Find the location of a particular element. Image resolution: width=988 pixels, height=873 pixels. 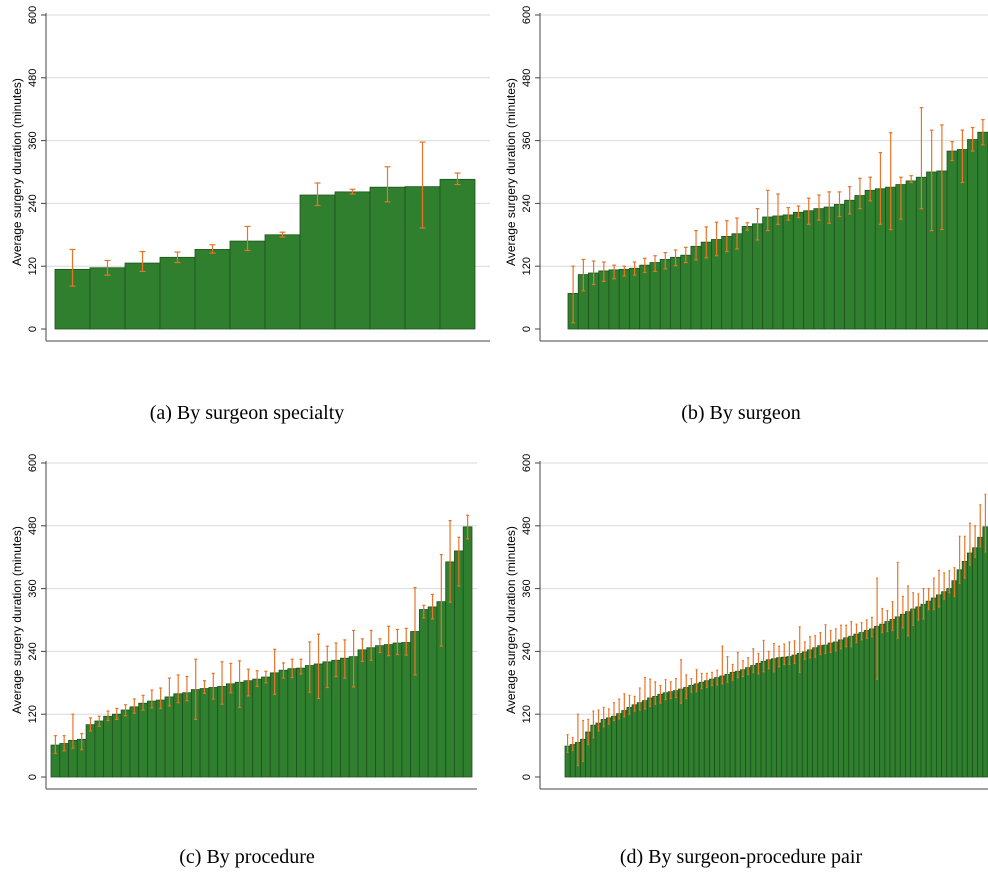

y-tick-label: 480 is located at coordinates (527, 526).